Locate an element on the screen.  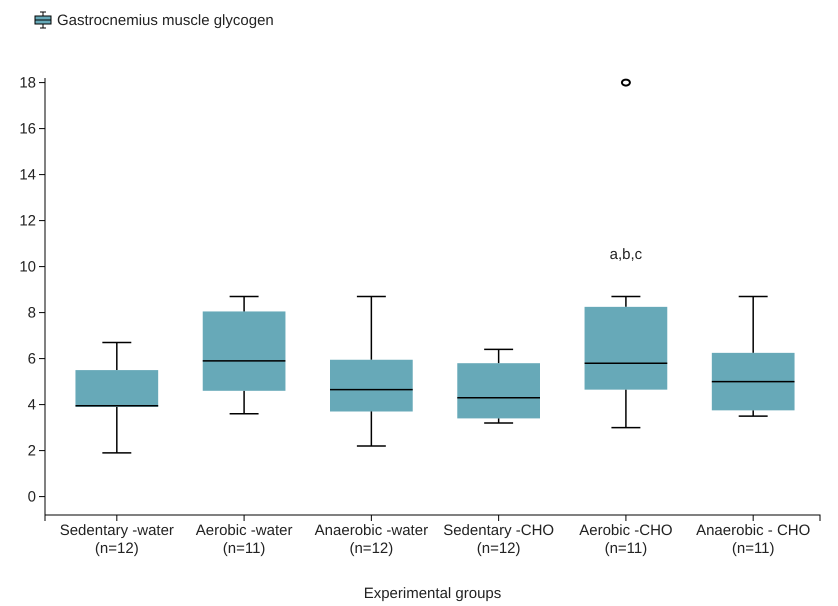
x-tick-label: Anaerobic -water (n=12) is located at coordinates (371, 539).